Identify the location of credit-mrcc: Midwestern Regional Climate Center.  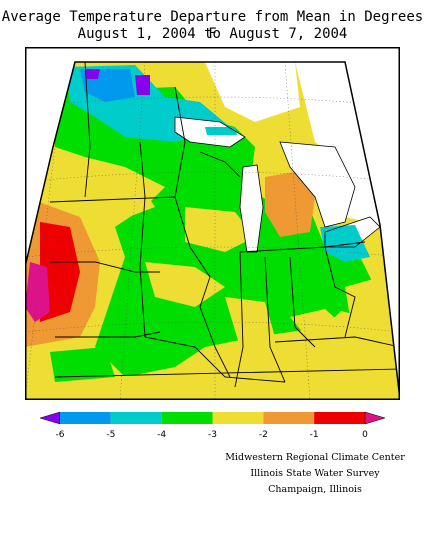
(315, 457).